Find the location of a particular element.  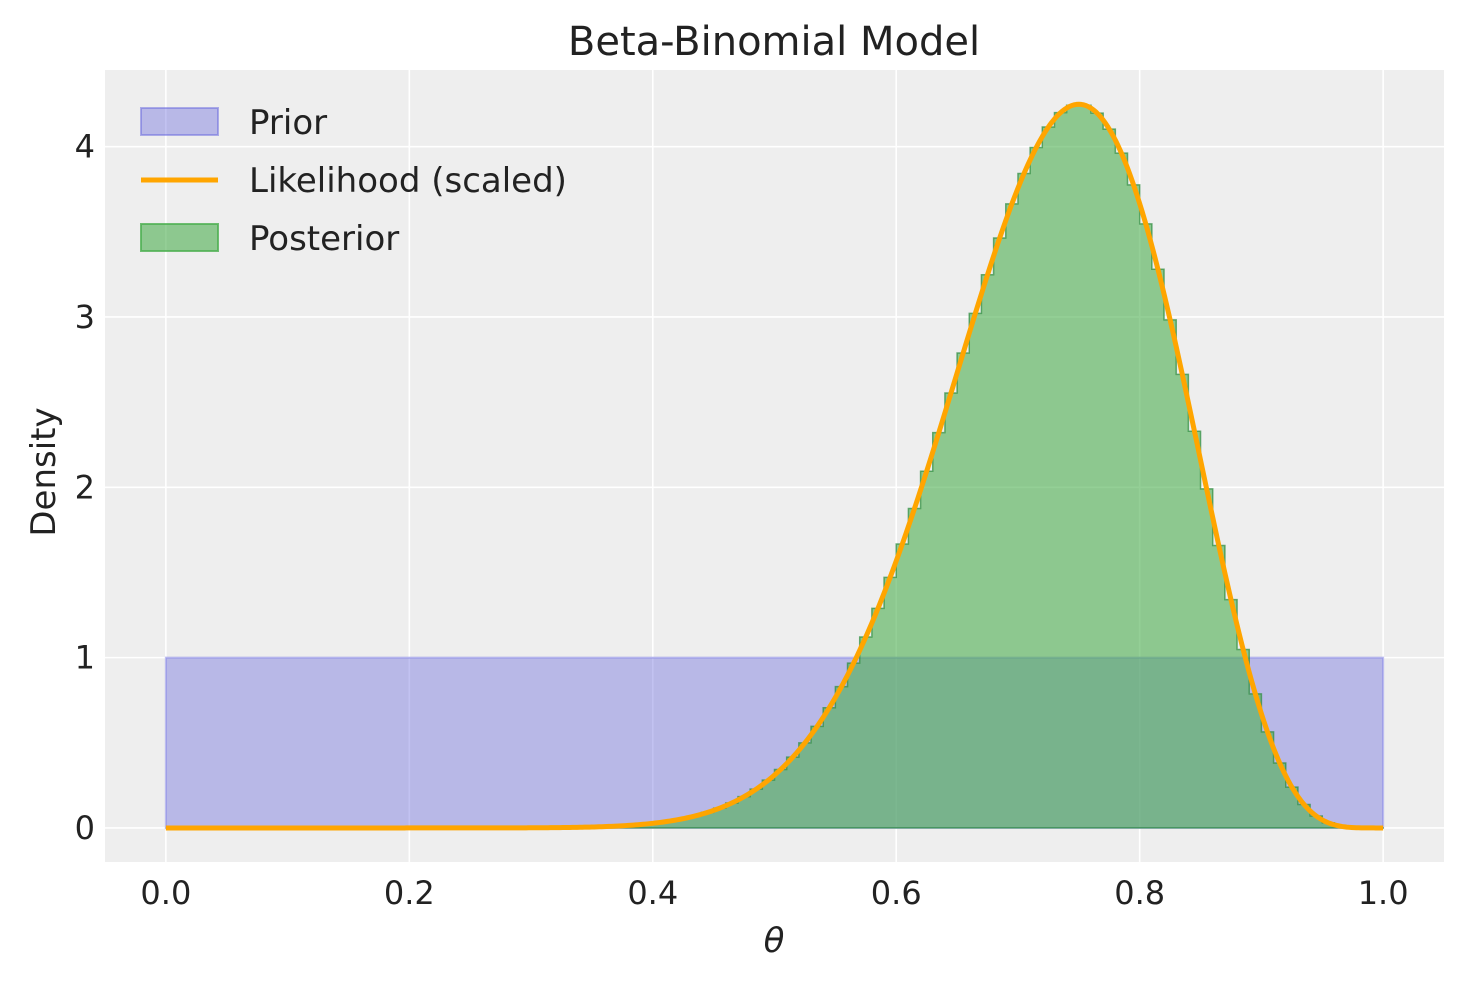

x-tick-label: 0.8 is located at coordinates (1139, 893).